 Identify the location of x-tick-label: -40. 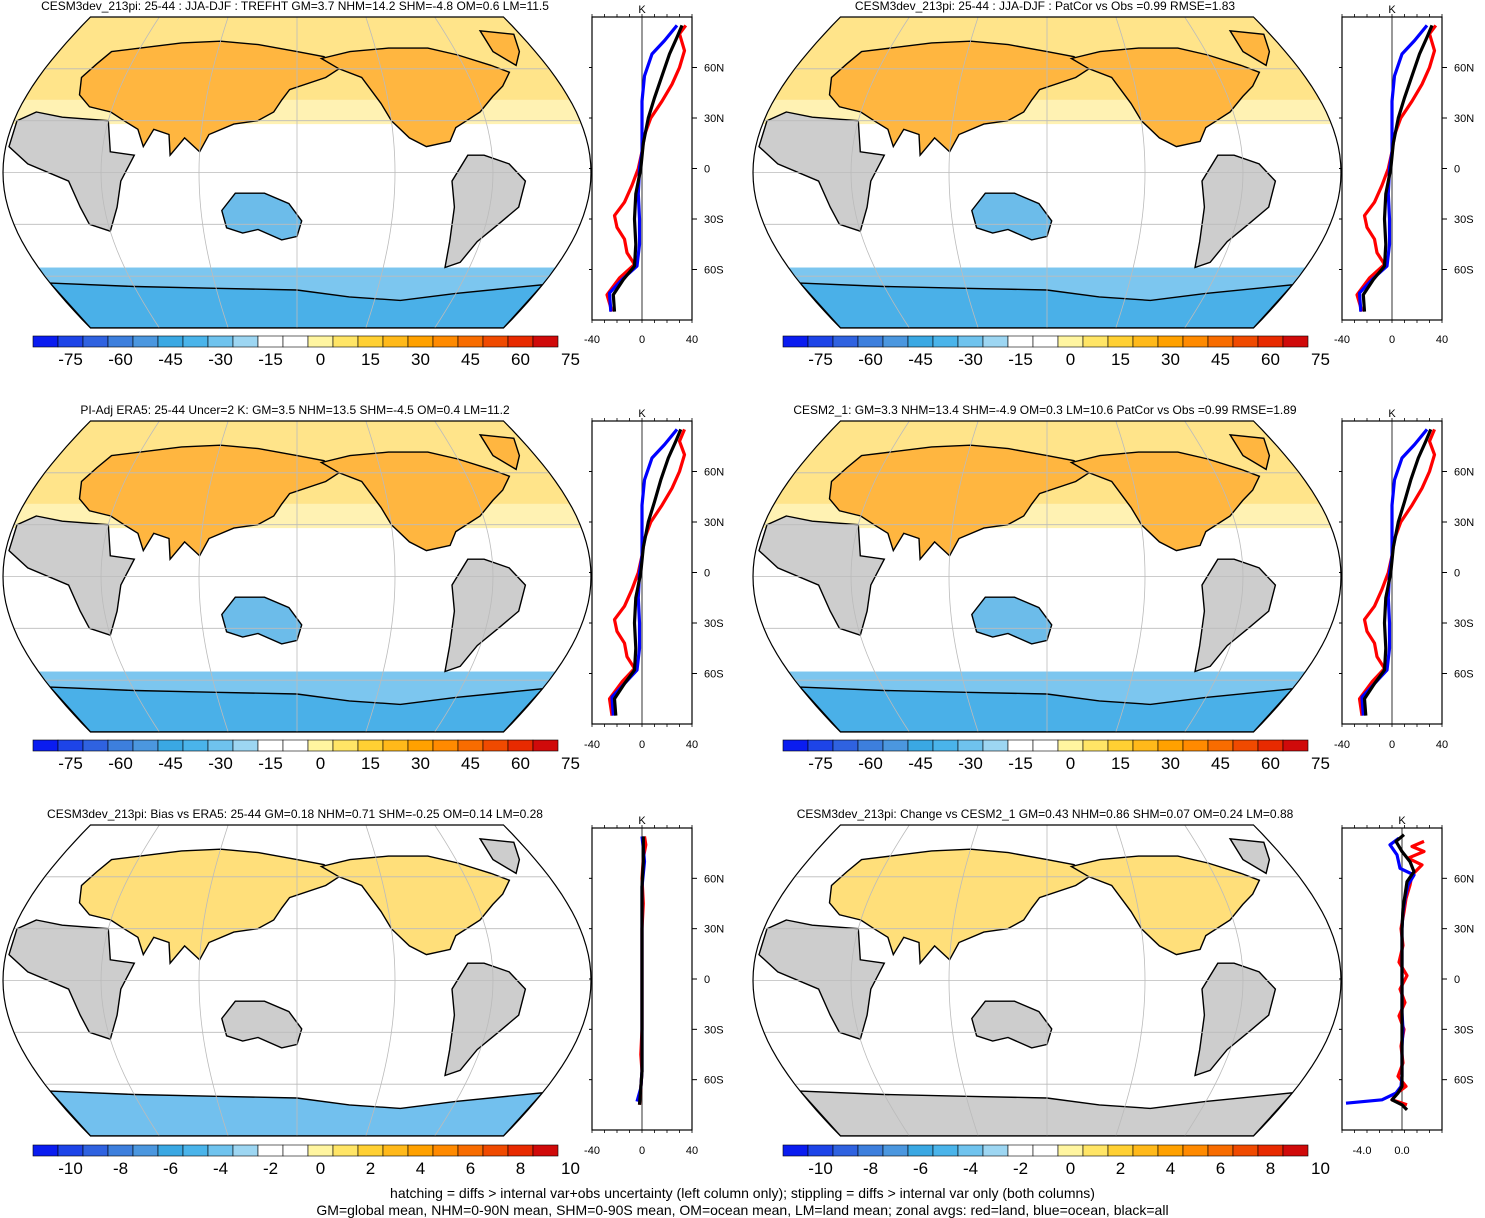
(592, 1151).